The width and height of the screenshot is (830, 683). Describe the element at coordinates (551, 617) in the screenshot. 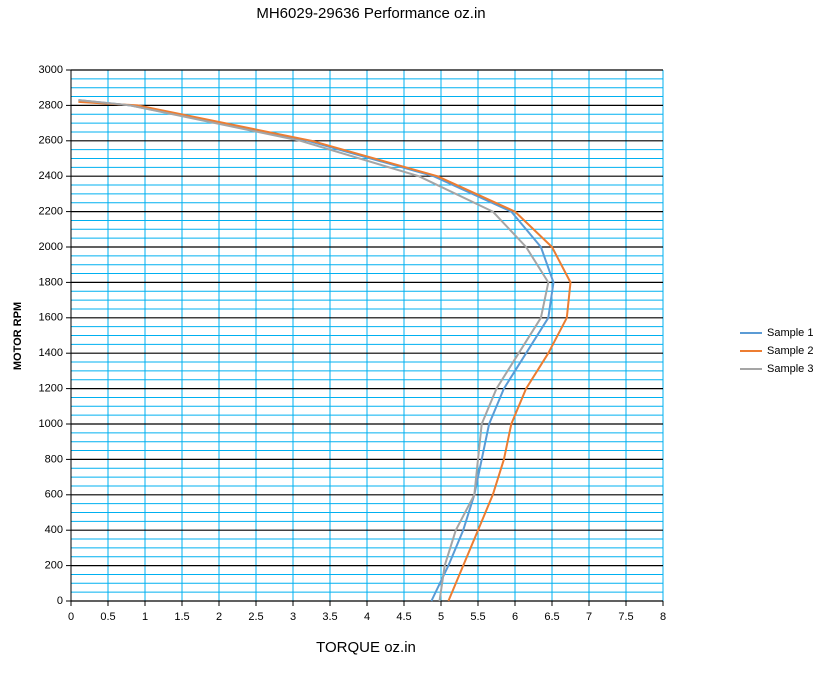

I see `x-tick-label: 6.5` at that location.